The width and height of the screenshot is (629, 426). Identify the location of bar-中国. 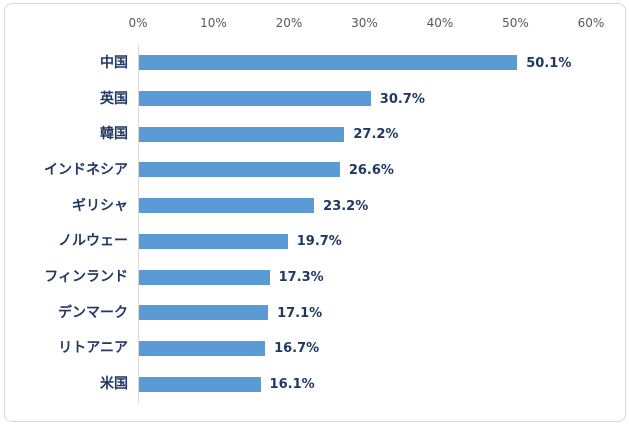
(328, 63).